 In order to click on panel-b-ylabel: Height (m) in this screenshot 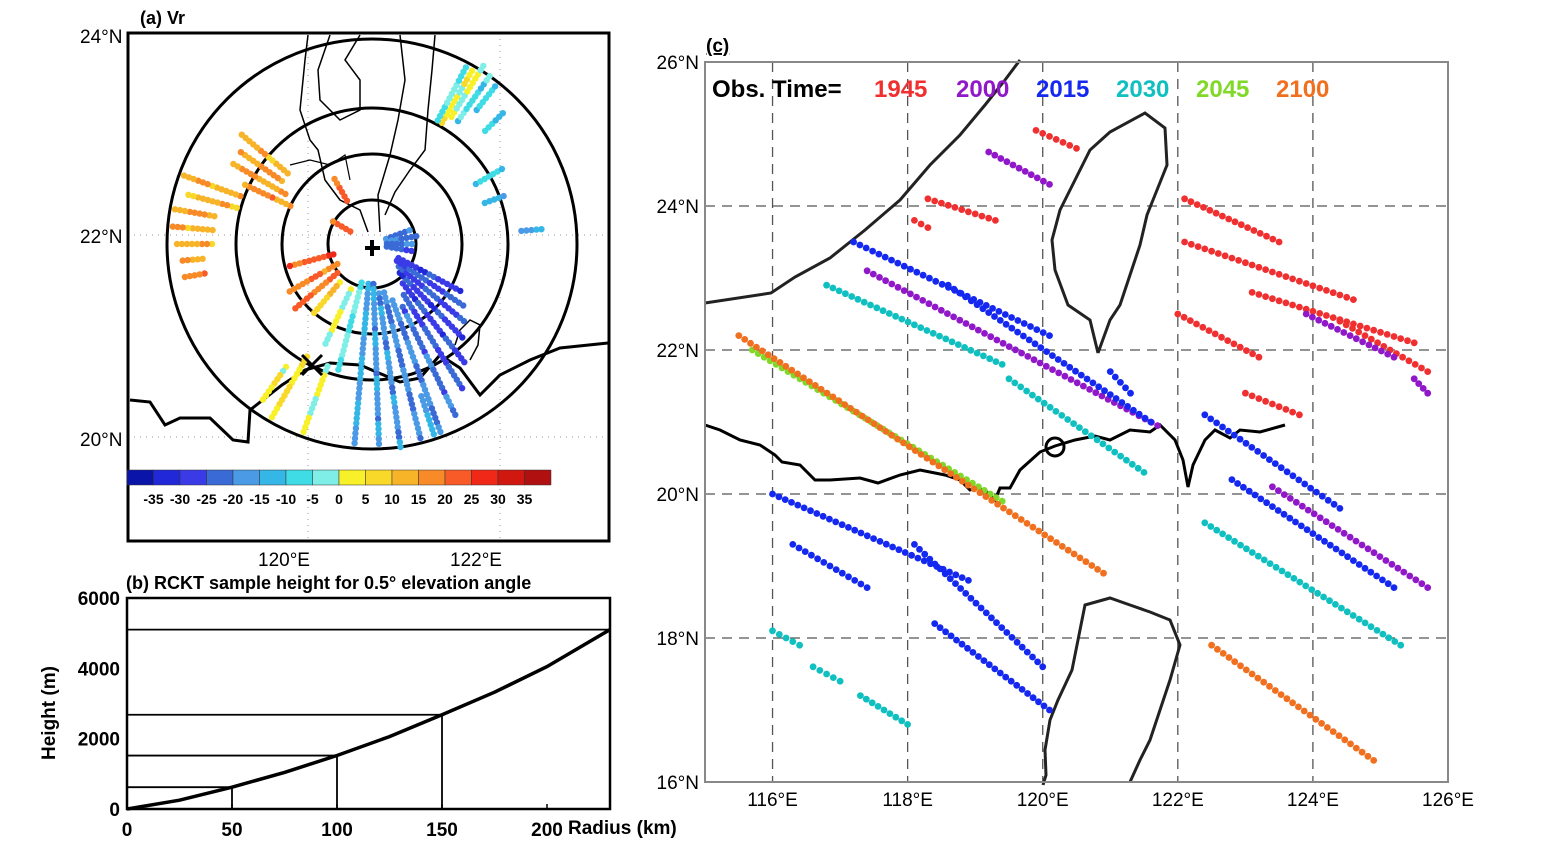, I will do `click(49, 713)`.